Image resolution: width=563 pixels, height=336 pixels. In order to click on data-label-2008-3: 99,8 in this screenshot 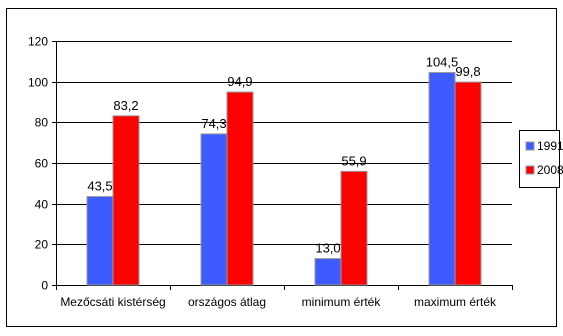, I will do `click(467, 71)`.